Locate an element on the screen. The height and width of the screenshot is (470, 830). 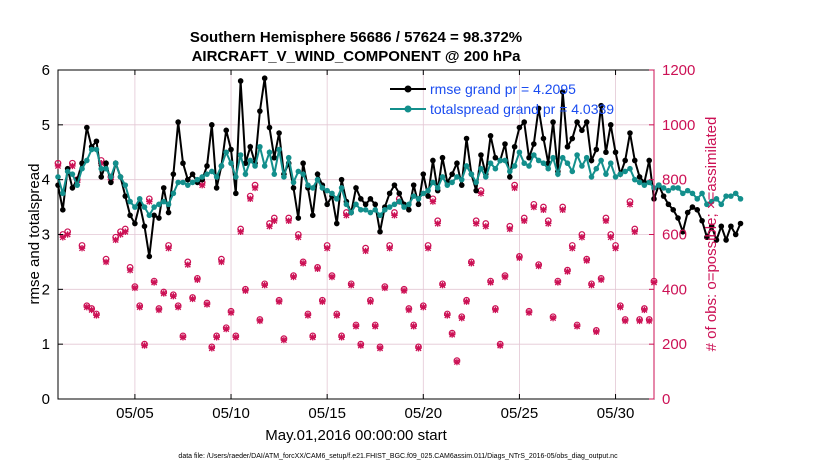
y2-tick-label-4: 800 is located at coordinates (674, 180).